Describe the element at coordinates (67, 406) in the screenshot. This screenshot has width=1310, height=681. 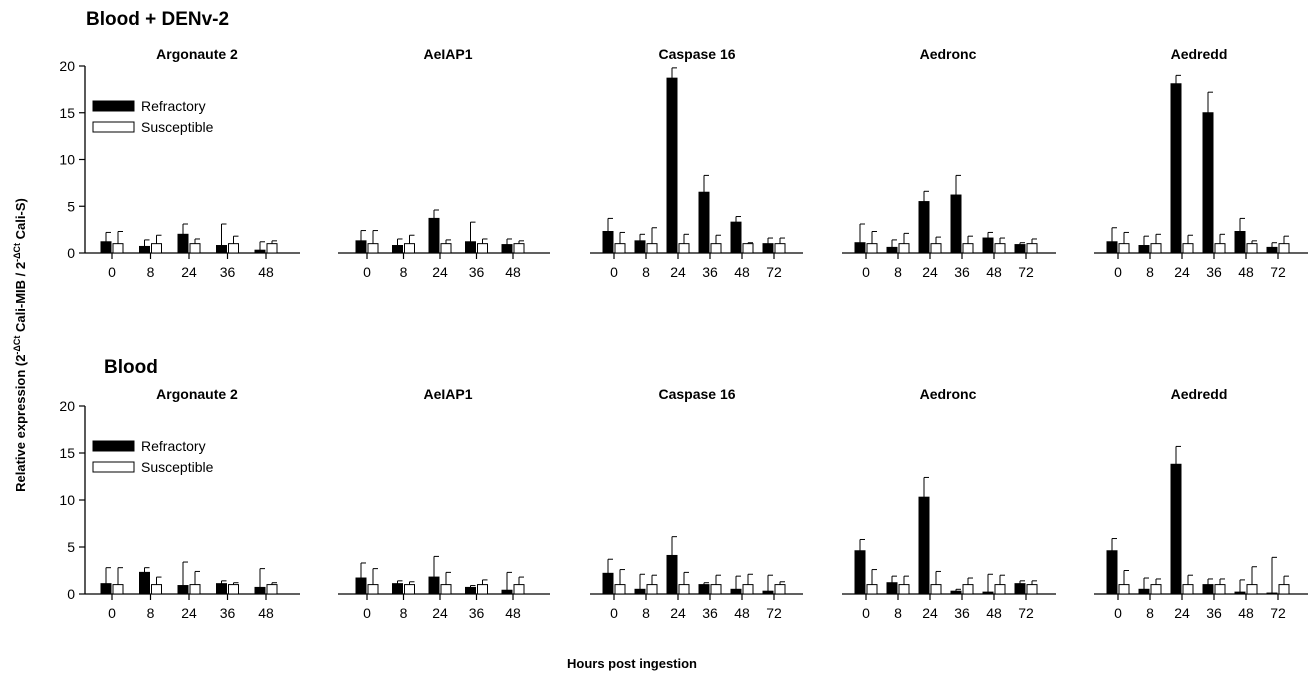
I see `y-tick-label: 20` at that location.